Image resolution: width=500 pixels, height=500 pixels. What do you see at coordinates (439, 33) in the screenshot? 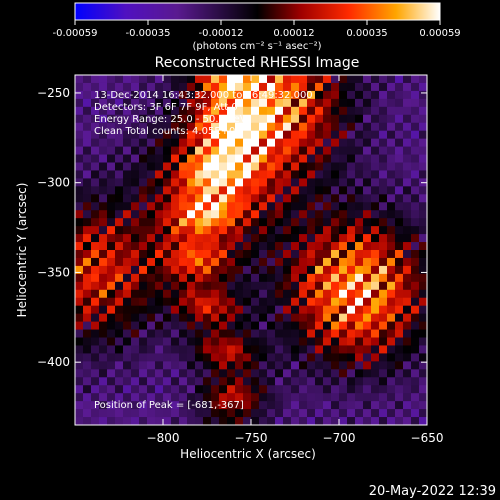
I see `colorbar-tick-label: 0.00059` at bounding box center [439, 33].